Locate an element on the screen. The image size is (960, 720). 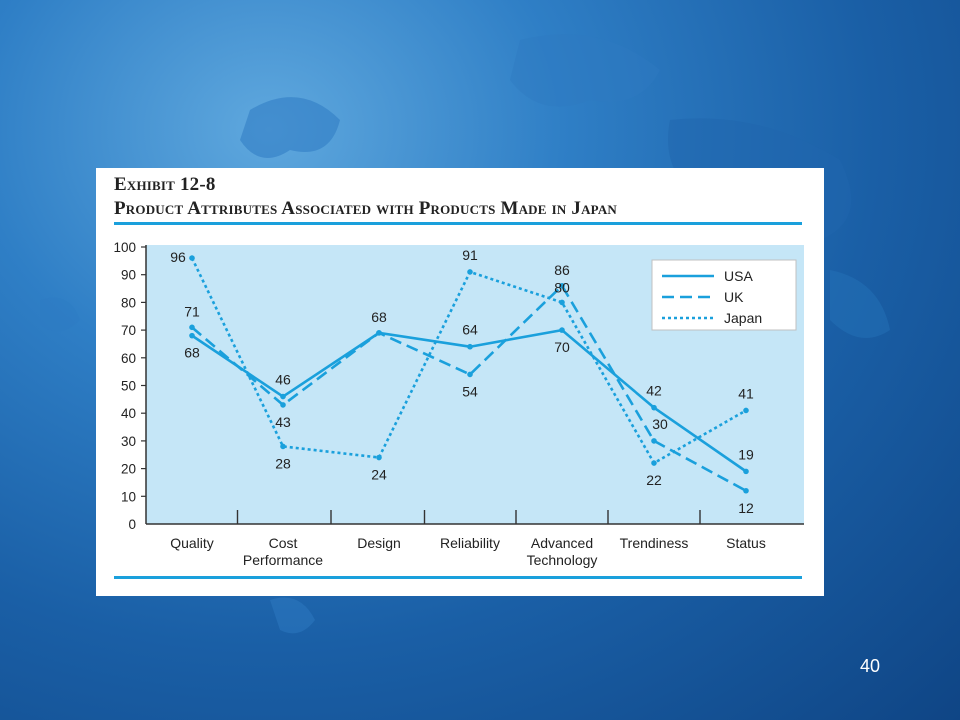
title-rule is located at coordinates (458, 223).